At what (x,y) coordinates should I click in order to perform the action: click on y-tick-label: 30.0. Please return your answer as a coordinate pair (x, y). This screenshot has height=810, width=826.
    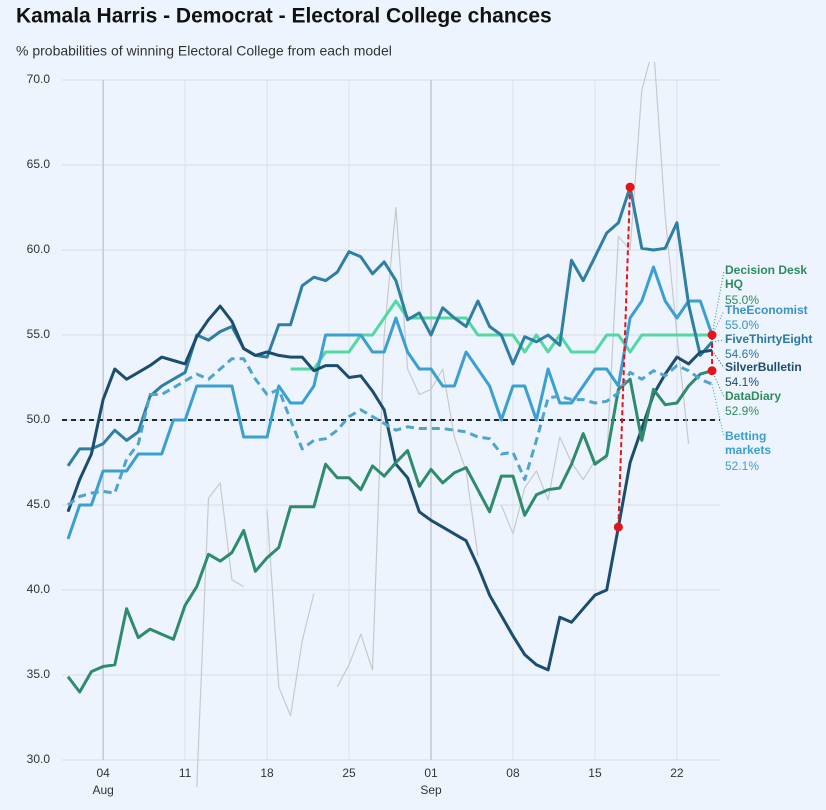
    Looking at the image, I should click on (39, 759).